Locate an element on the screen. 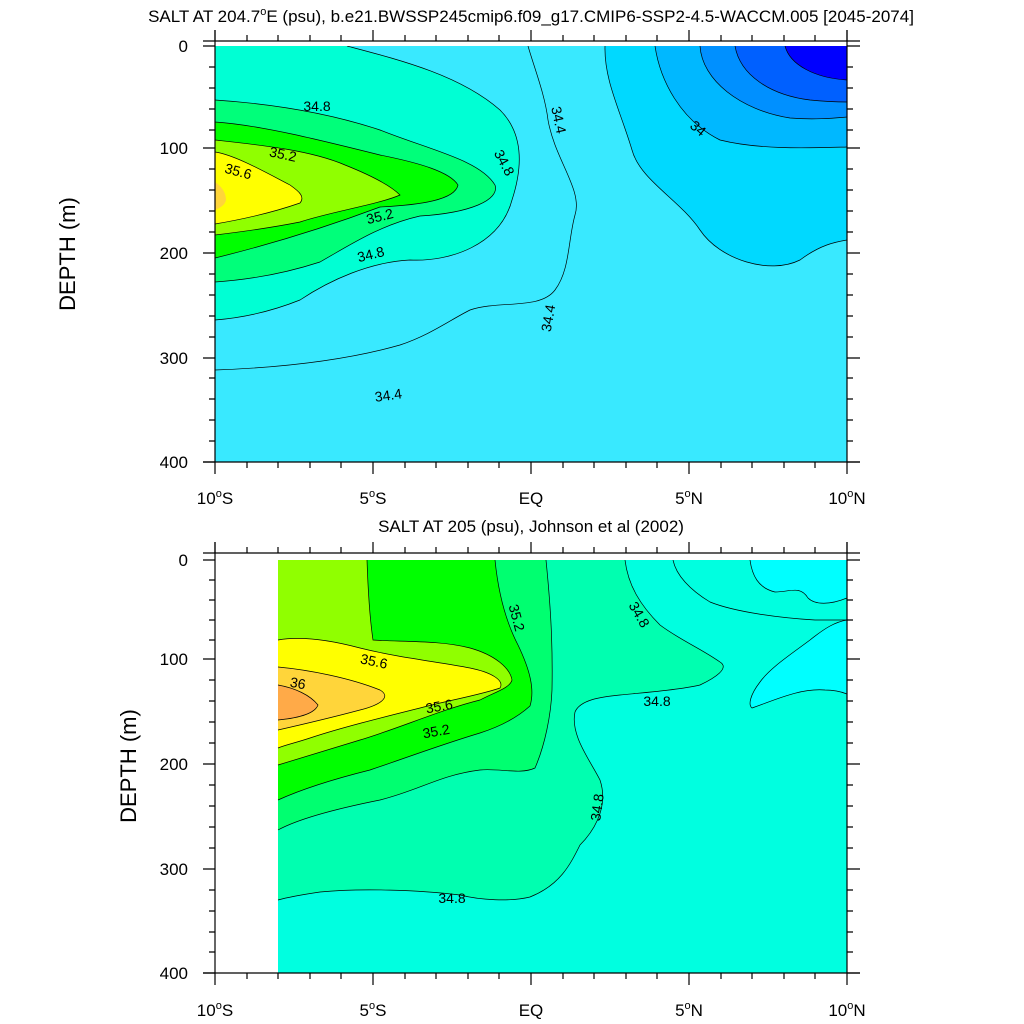 This screenshot has height=1024, width=1024. contour-label: 36 is located at coordinates (298, 683).